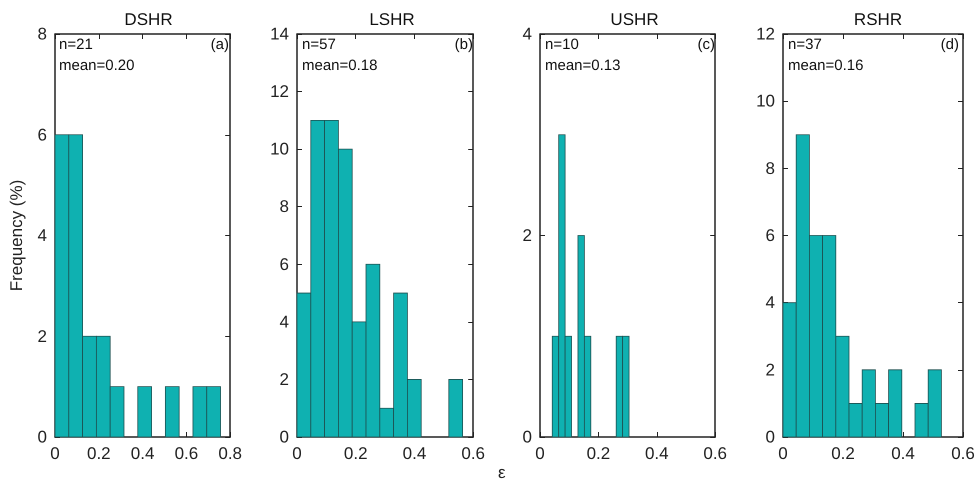  I want to click on annotation: n=10, so click(562, 44).